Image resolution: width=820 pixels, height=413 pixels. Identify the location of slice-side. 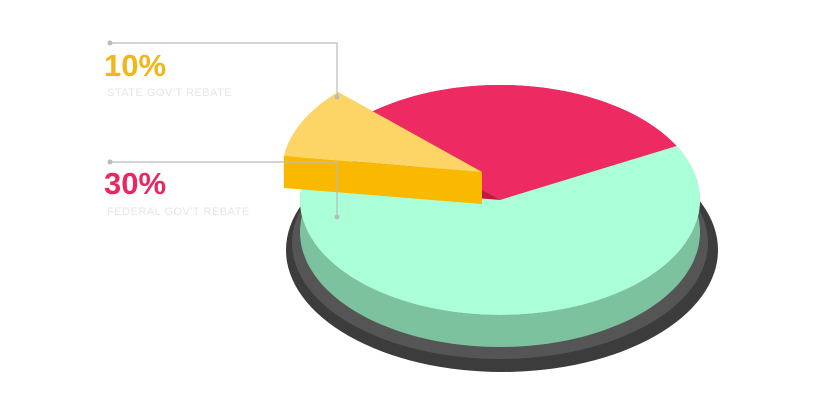
(382, 180).